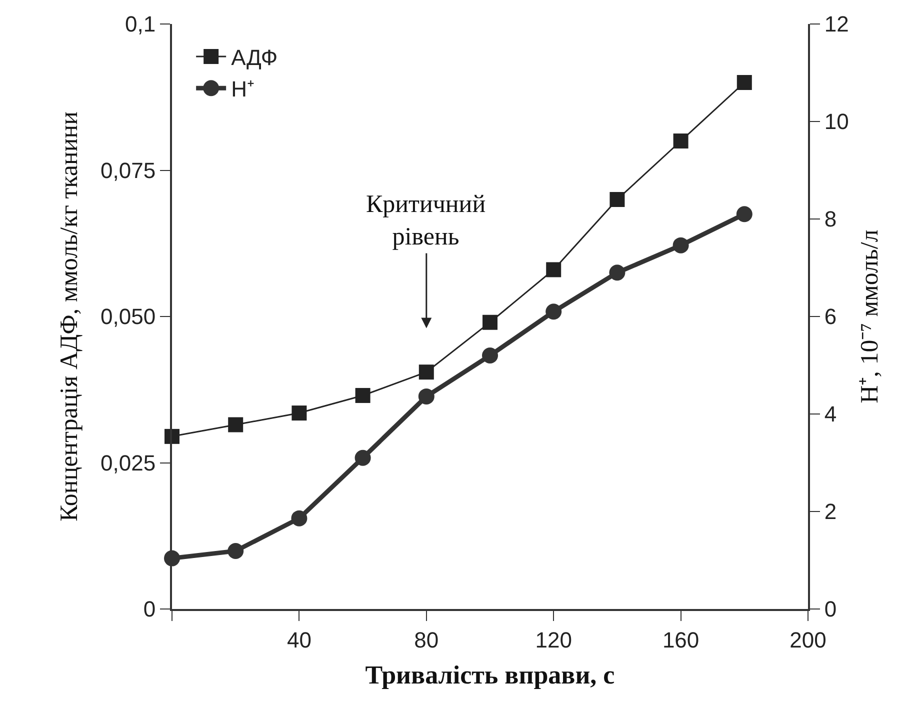  I want to click on x-tick-label: 120, so click(553, 639).